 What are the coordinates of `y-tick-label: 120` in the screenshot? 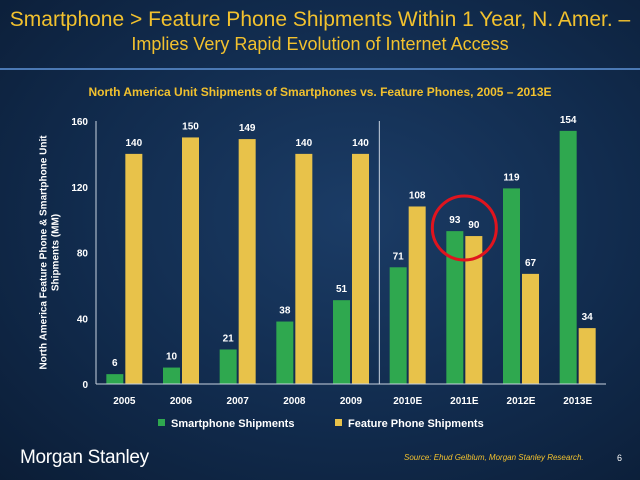 It's located at (79, 188).